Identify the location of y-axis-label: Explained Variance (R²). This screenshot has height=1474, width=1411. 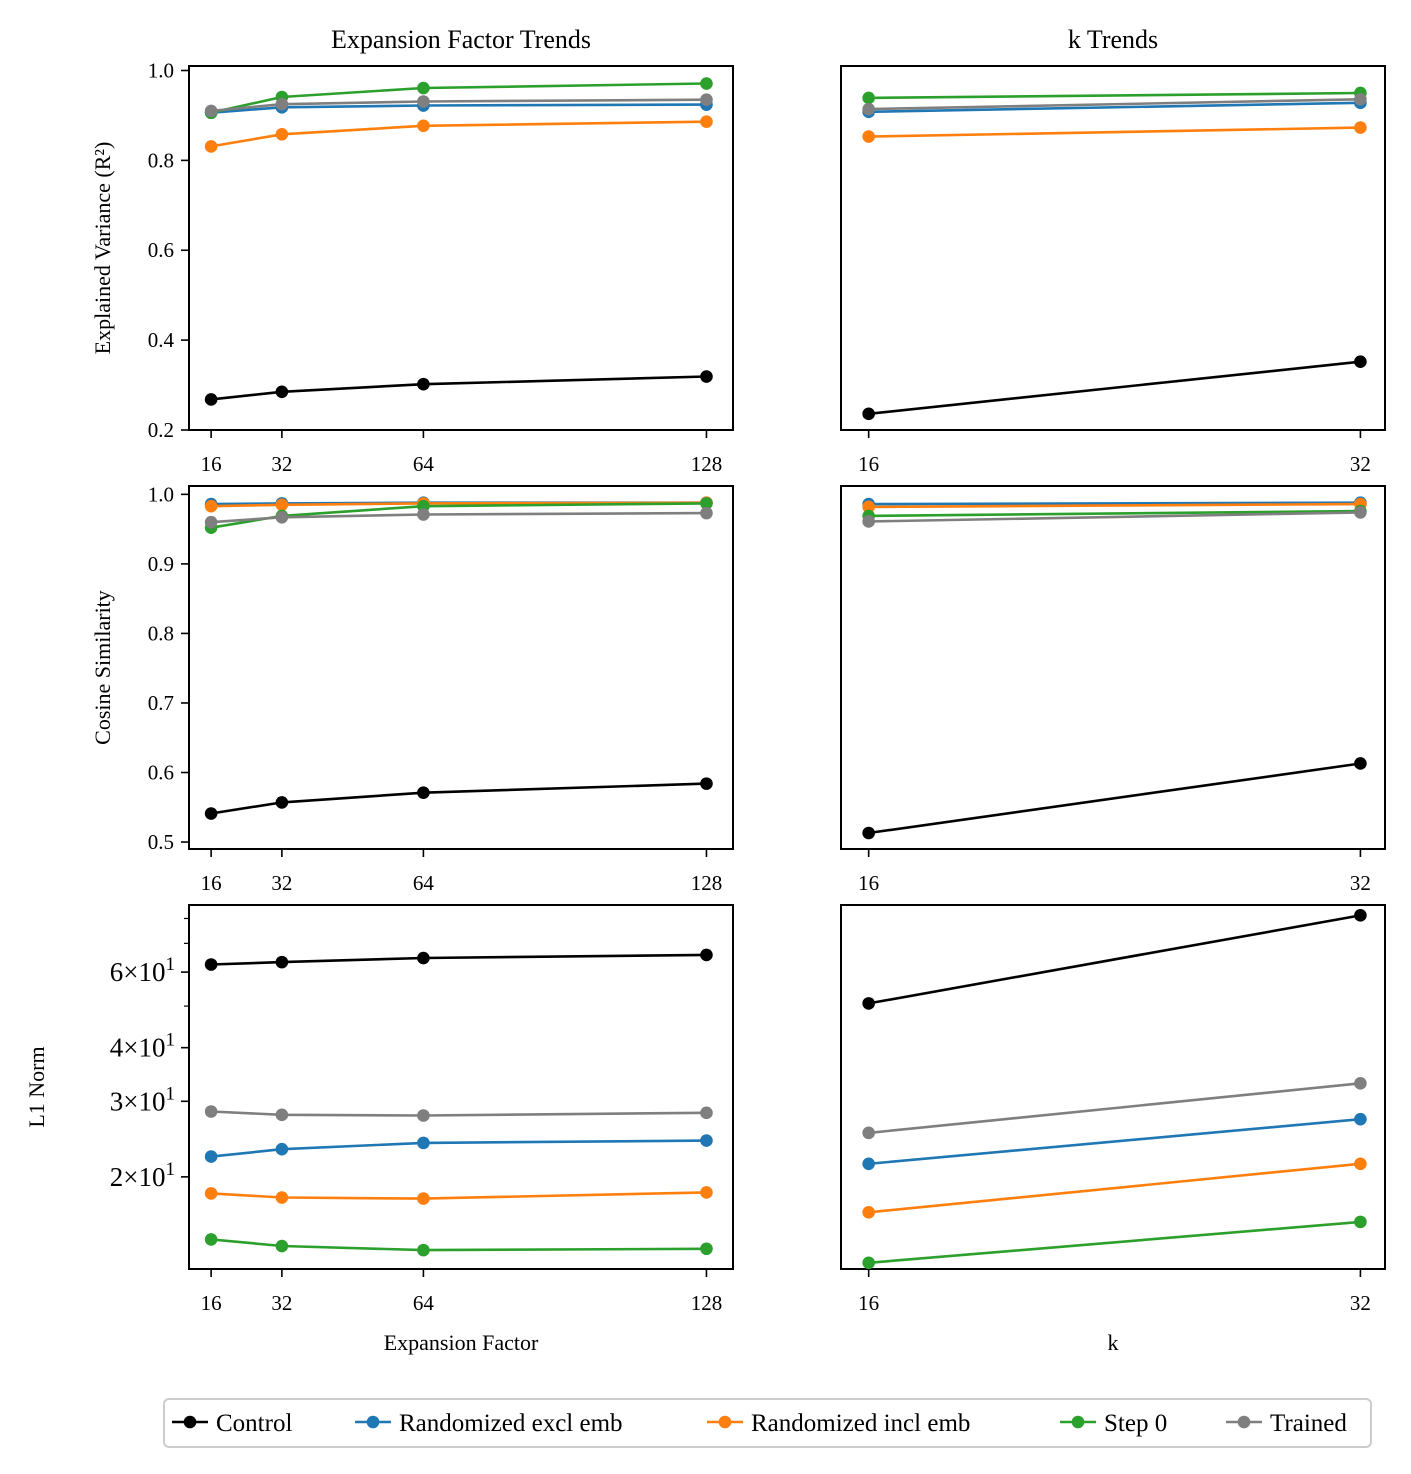
(102, 248).